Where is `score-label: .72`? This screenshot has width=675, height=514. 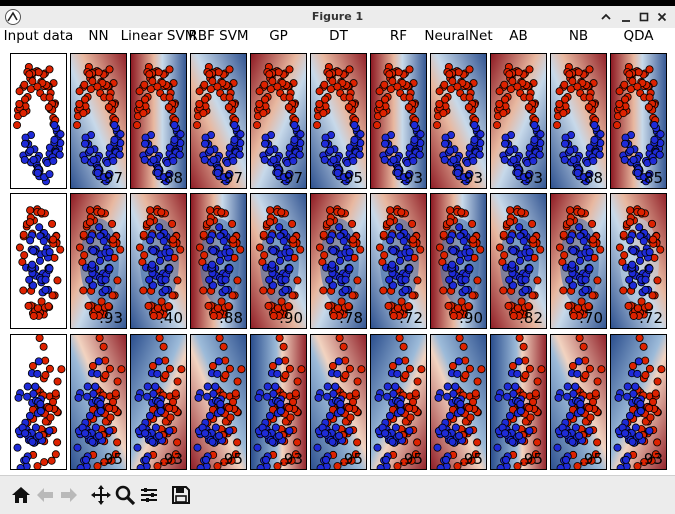 score-label: .72 is located at coordinates (411, 318).